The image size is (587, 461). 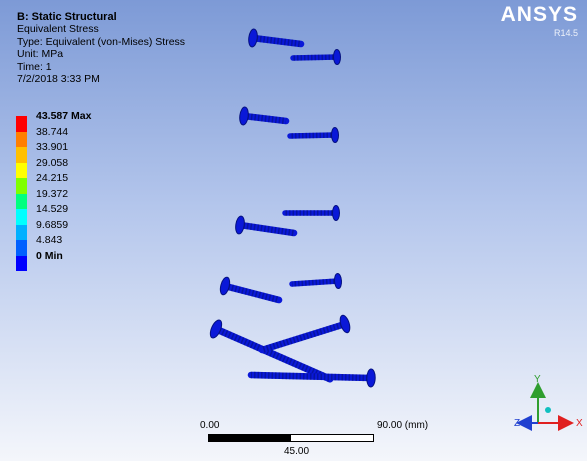 I want to click on legend-level-label: 33.901, so click(x=52, y=147).